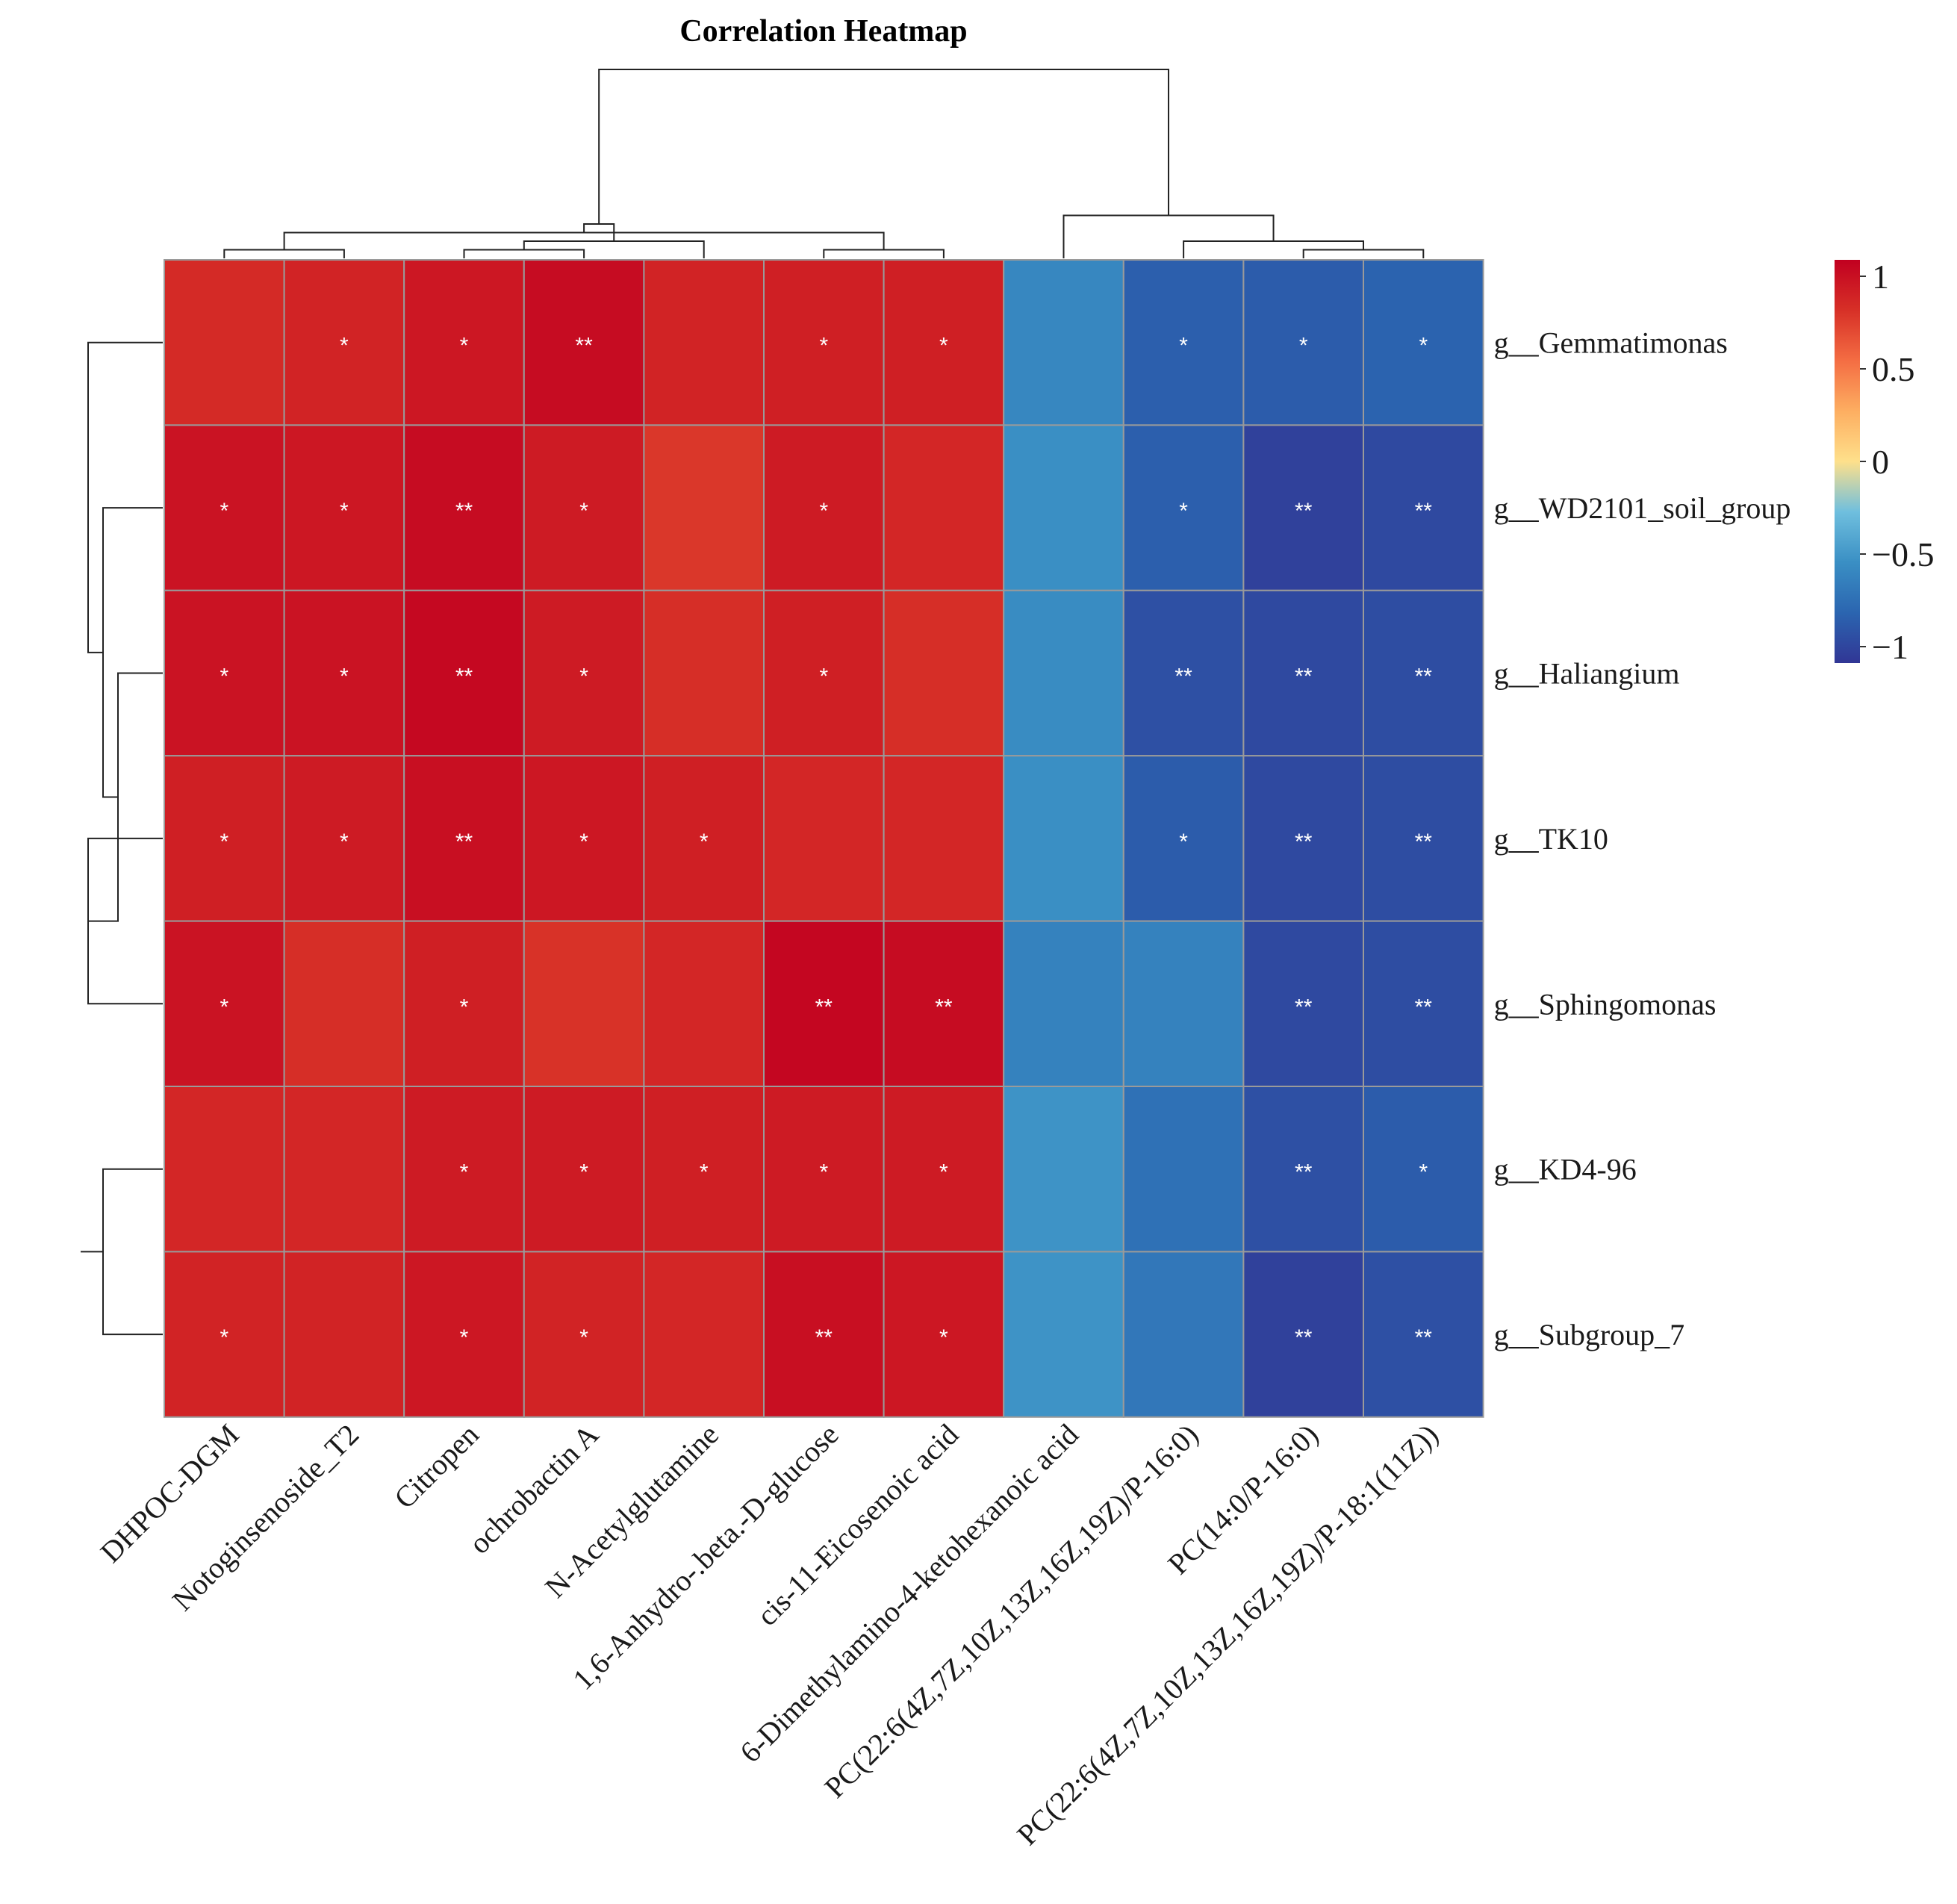 This screenshot has width=1957, height=1904. I want to click on column-label: cis-11-Eicosenoic acid, so click(858, 1524).